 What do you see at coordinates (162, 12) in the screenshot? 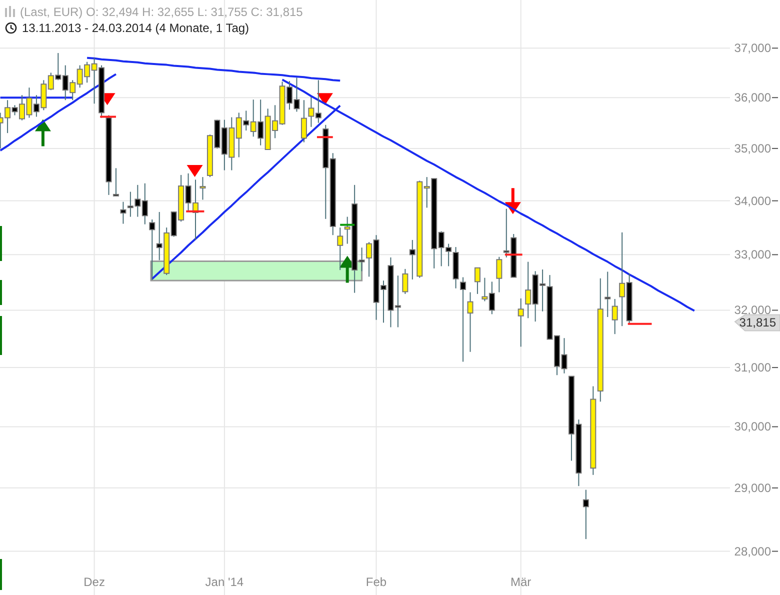
I see `text: (Last, EUR) O: 32,494 H: 32,655 L: 31,755 C: 31,815` at bounding box center [162, 12].